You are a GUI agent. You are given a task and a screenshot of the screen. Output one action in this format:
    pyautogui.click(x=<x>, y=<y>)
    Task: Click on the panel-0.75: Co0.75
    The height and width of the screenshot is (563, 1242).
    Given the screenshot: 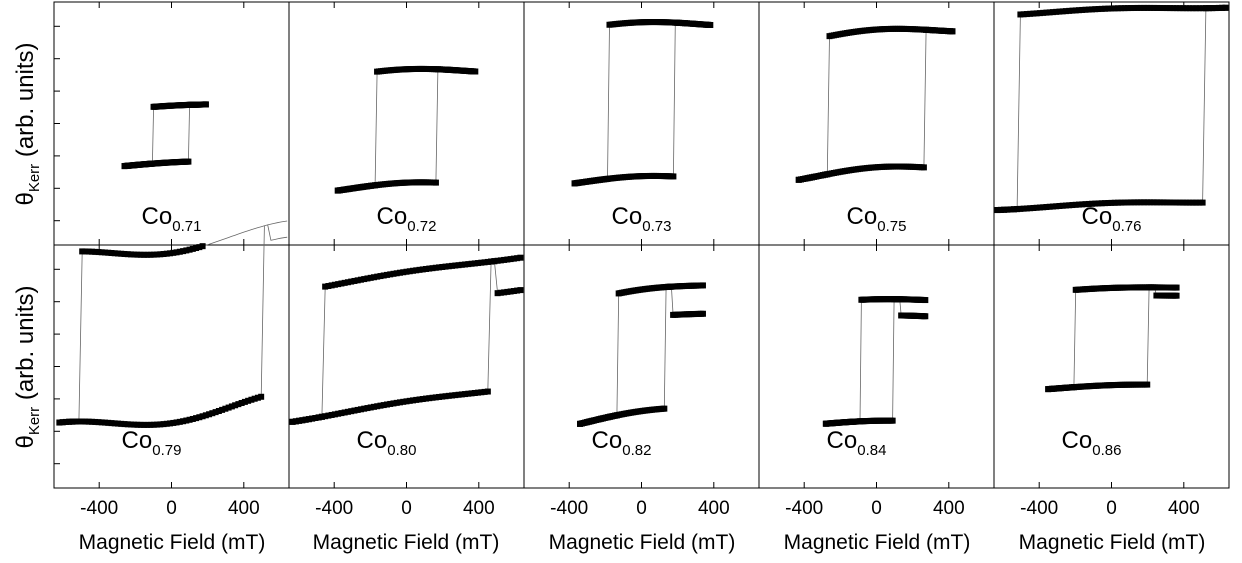 What is the action you would take?
    pyautogui.click(x=876, y=123)
    